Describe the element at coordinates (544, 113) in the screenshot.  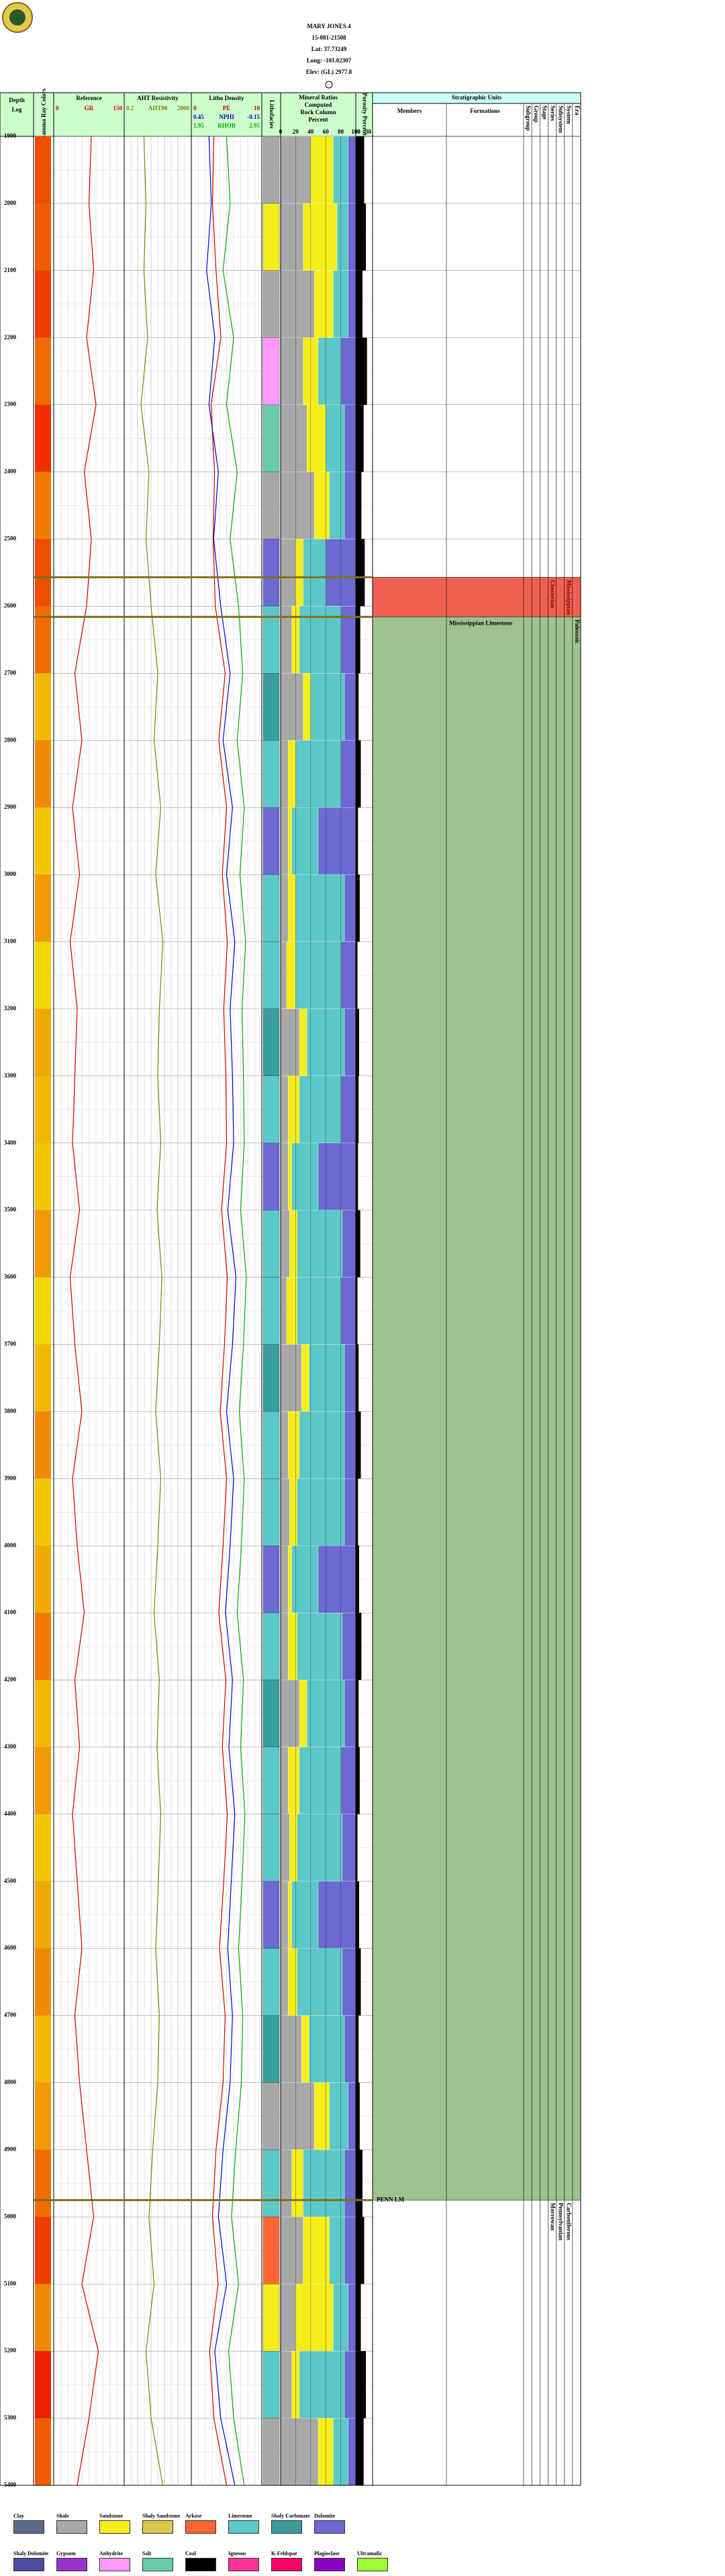
I see `strat-column: Stage` at that location.